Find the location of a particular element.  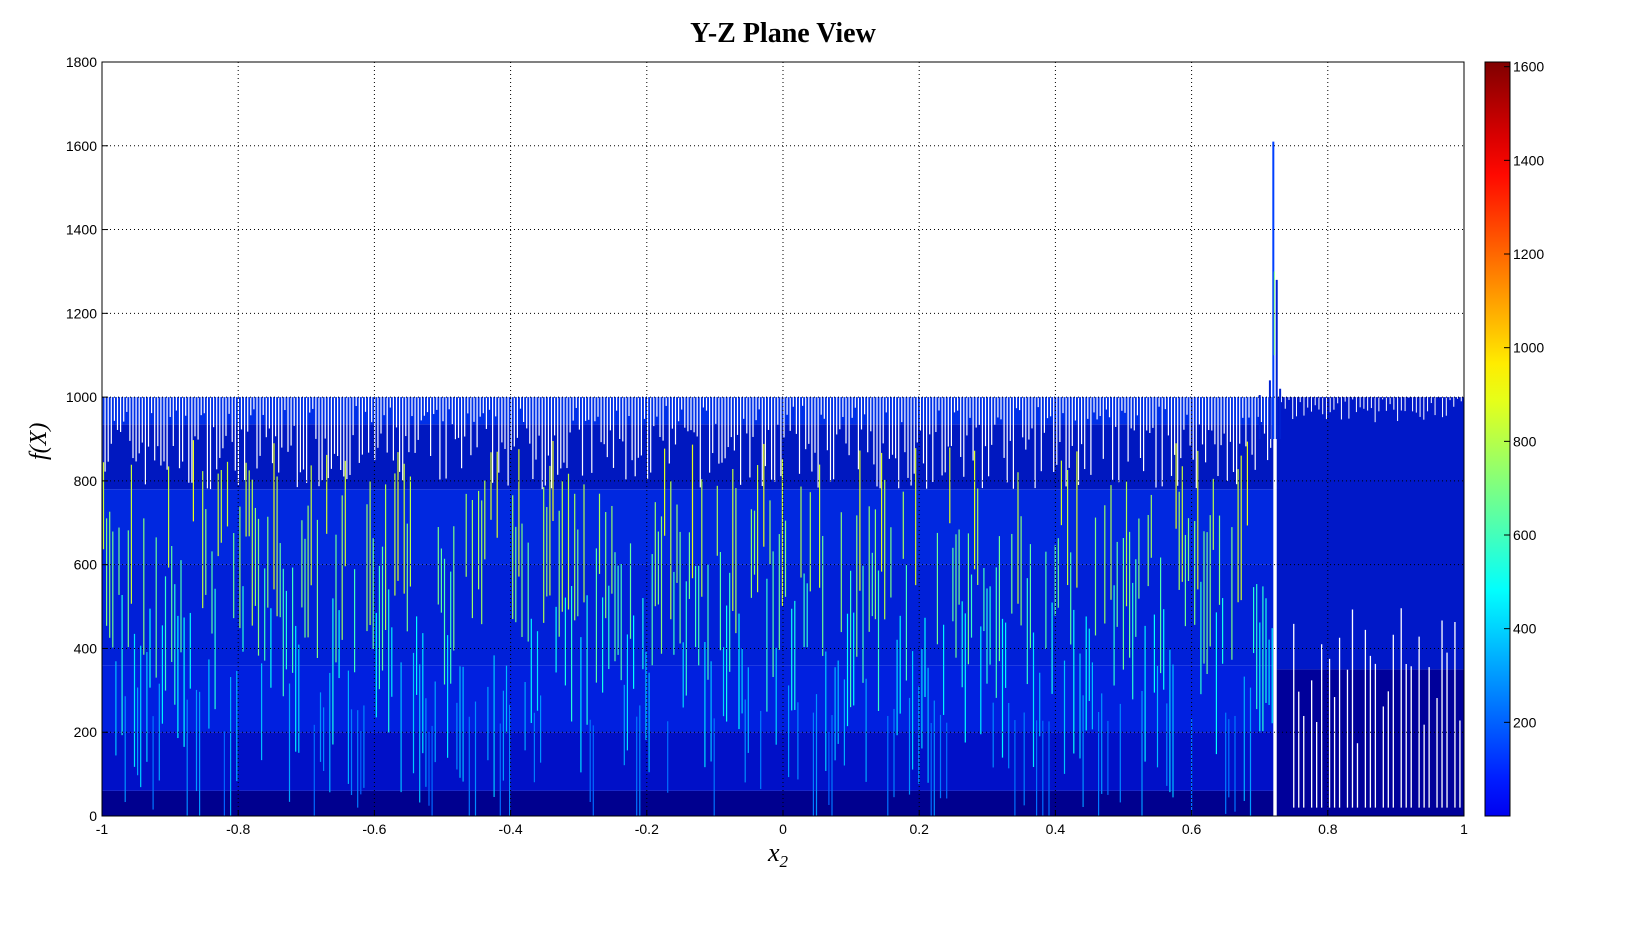

colorbar-tick-label: 1400 is located at coordinates (1528, 160).